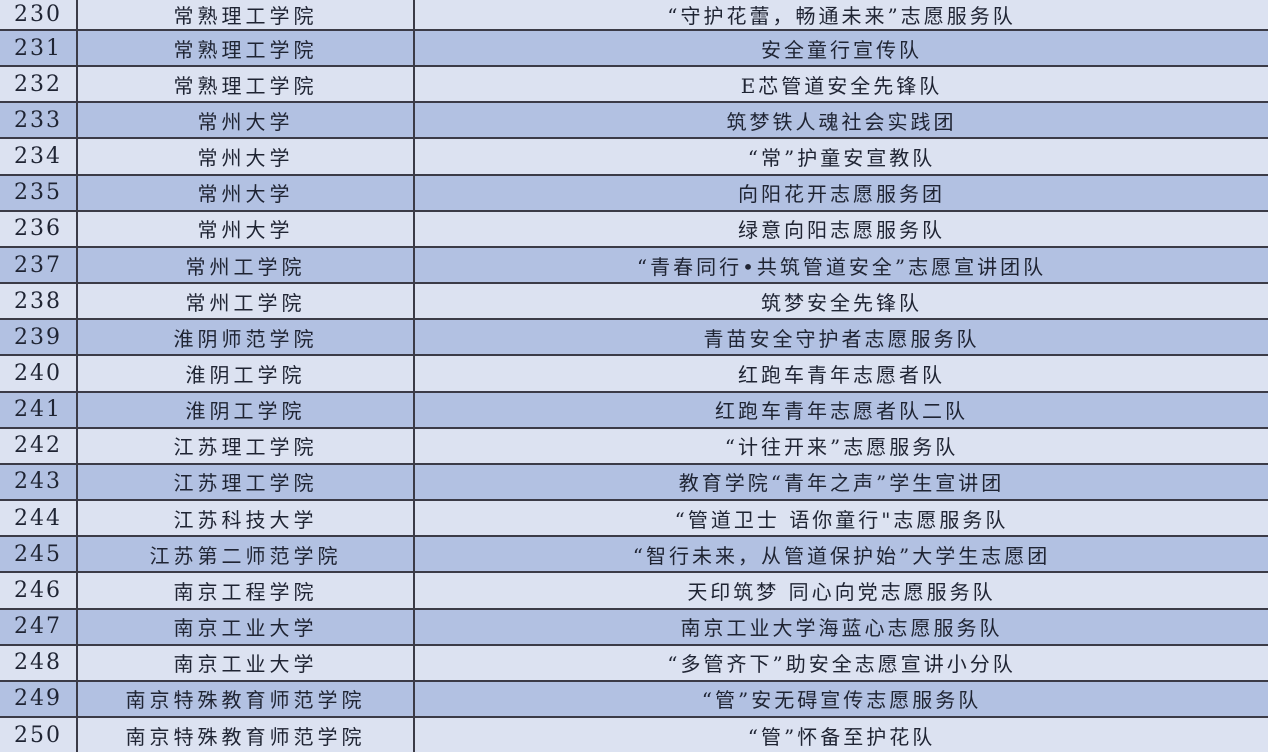 This screenshot has width=1268, height=752. What do you see at coordinates (841, 700) in the screenshot?
I see `team-cell: “管”安无碍宣传志愿服务队` at bounding box center [841, 700].